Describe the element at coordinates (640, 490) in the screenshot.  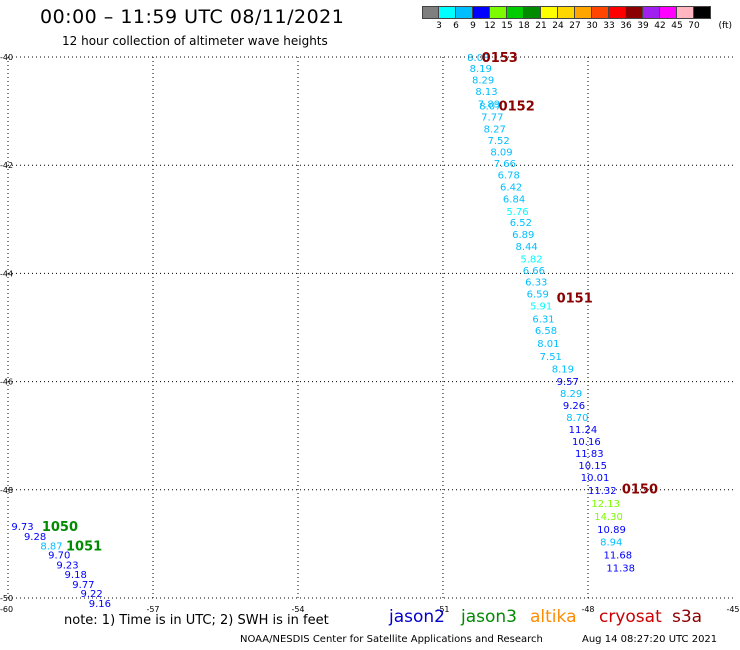
I see `time-label: 0150` at that location.